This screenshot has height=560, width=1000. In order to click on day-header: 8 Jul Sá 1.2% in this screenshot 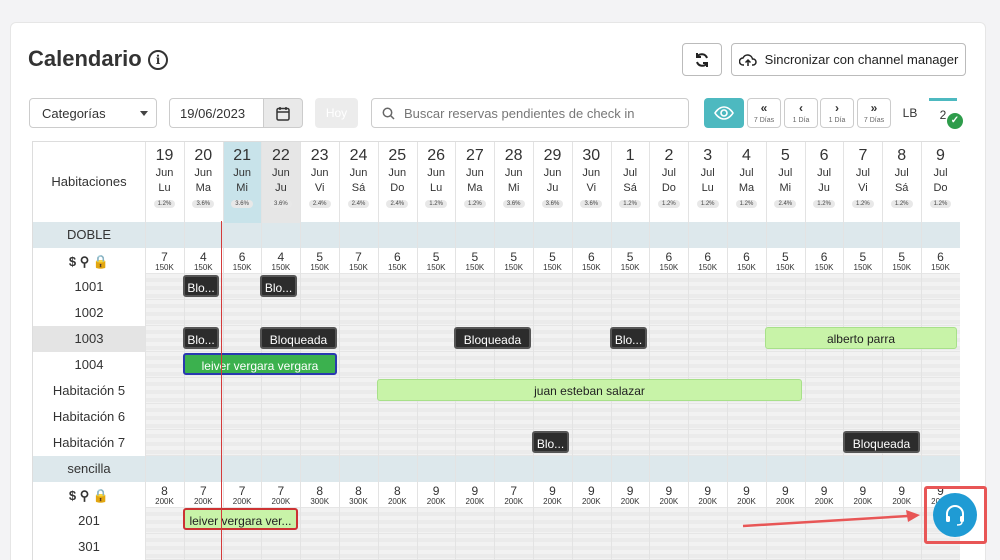, I will do `click(901, 182)`.